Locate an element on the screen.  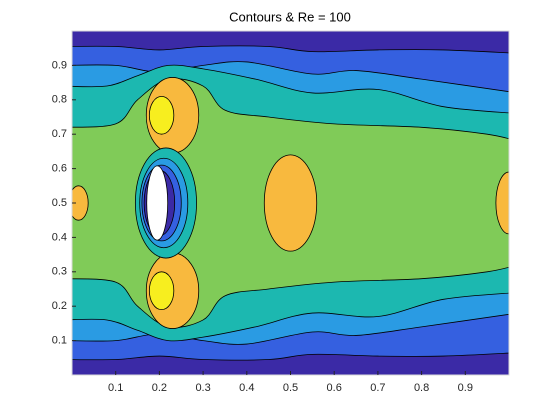
x-tick-label: 0.4 is located at coordinates (246, 388).